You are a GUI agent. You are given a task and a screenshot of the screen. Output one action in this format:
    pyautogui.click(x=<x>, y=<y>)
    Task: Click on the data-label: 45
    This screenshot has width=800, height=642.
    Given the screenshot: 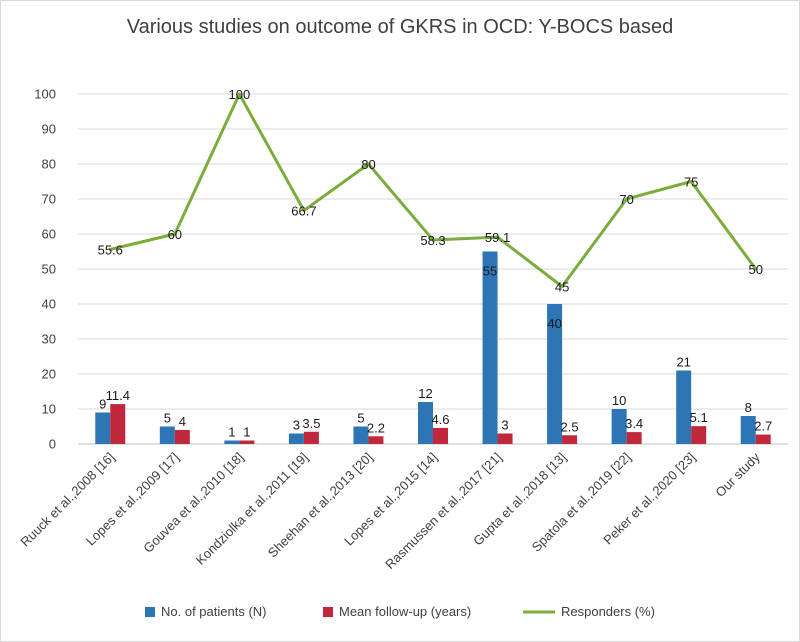 What is the action you would take?
    pyautogui.click(x=562, y=287)
    